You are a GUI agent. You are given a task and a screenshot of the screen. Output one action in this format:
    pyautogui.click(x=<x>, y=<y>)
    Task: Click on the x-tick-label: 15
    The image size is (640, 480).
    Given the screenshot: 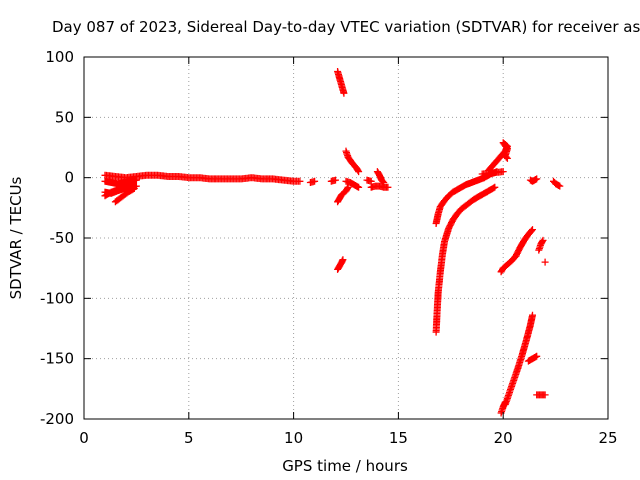 What is the action you would take?
    pyautogui.click(x=398, y=438)
    